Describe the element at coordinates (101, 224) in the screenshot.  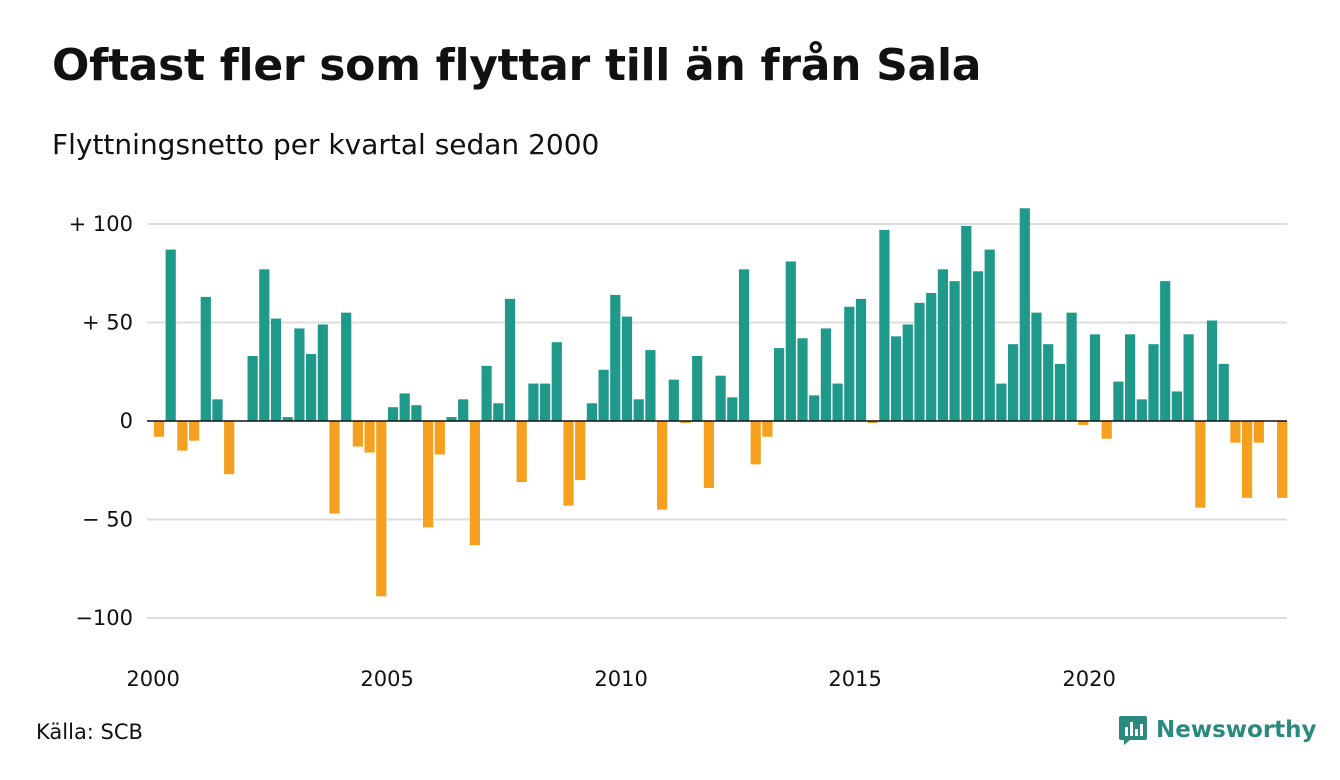
I see `y-tick-label: + 100` at that location.